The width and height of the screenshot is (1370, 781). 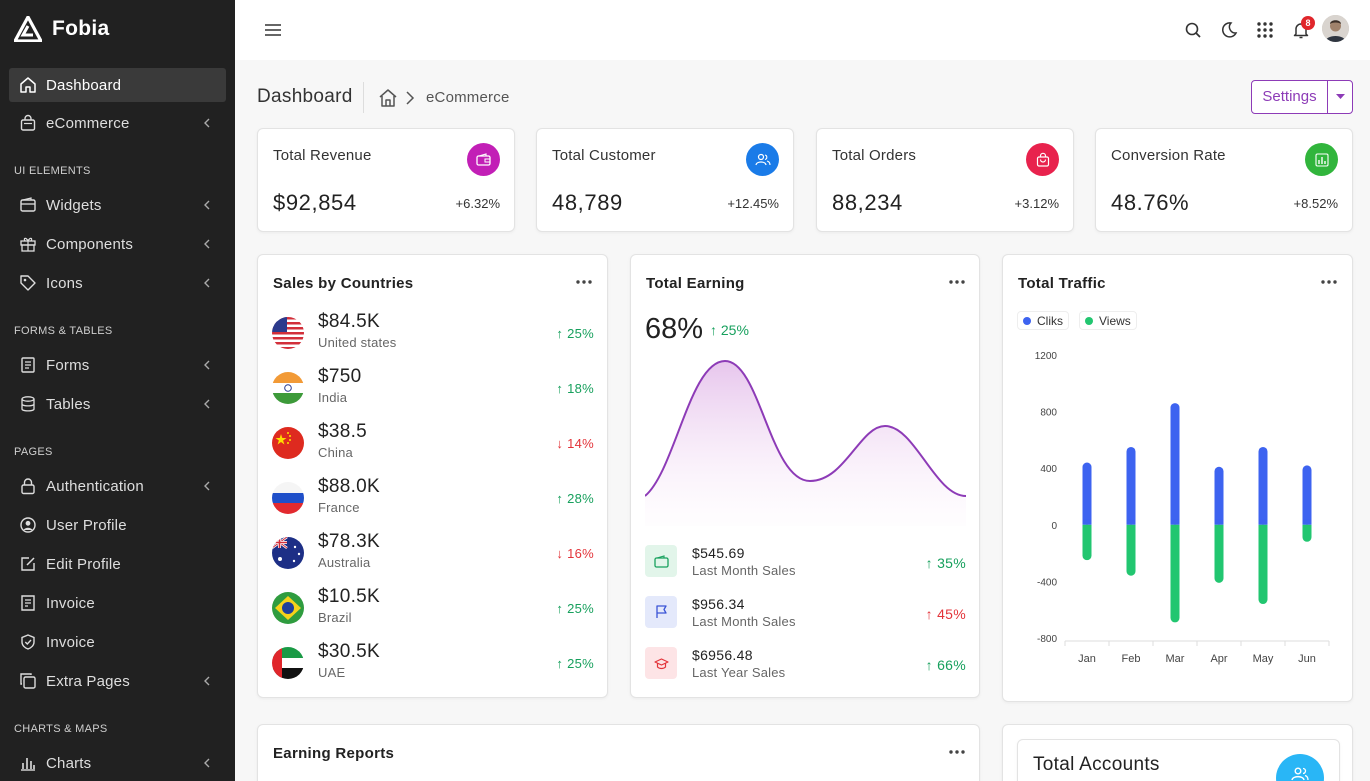 What do you see at coordinates (1062, 283) in the screenshot?
I see `card-title: Total Traffic` at bounding box center [1062, 283].